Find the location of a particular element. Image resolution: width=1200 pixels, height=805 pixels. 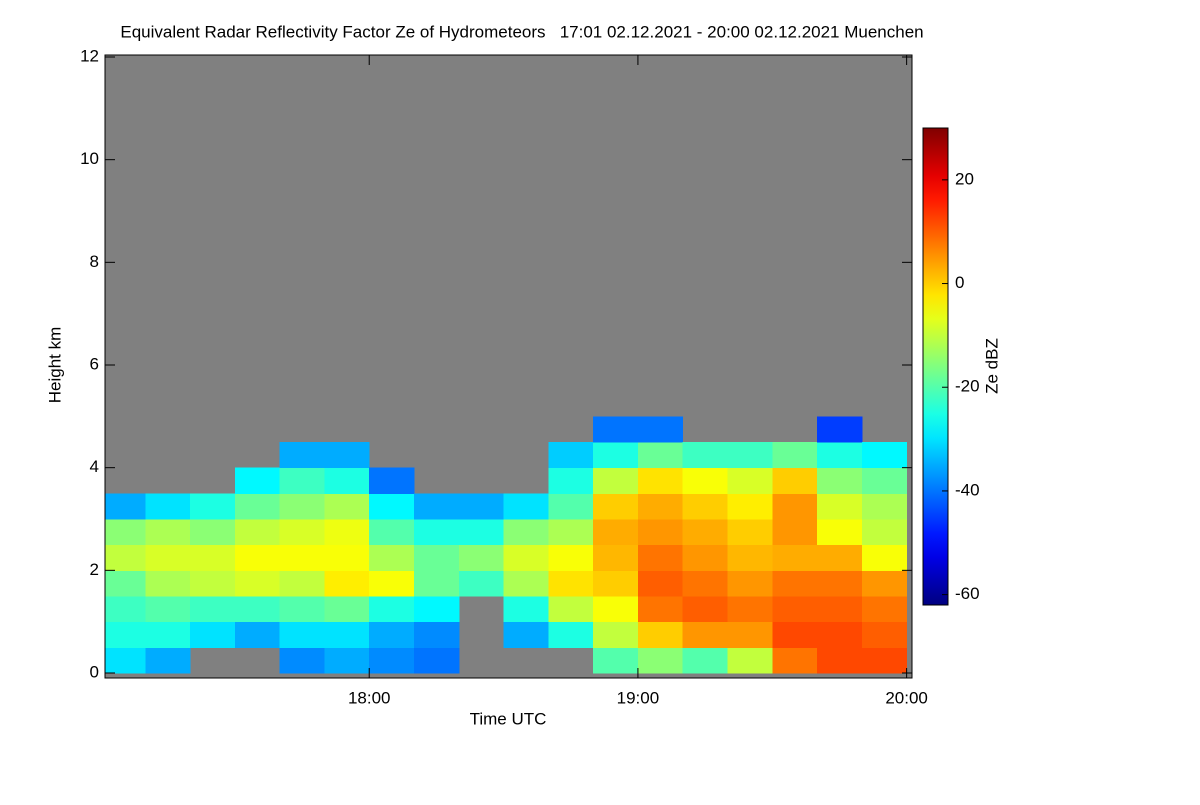

x-axis-label: Time UTC is located at coordinates (508, 718).